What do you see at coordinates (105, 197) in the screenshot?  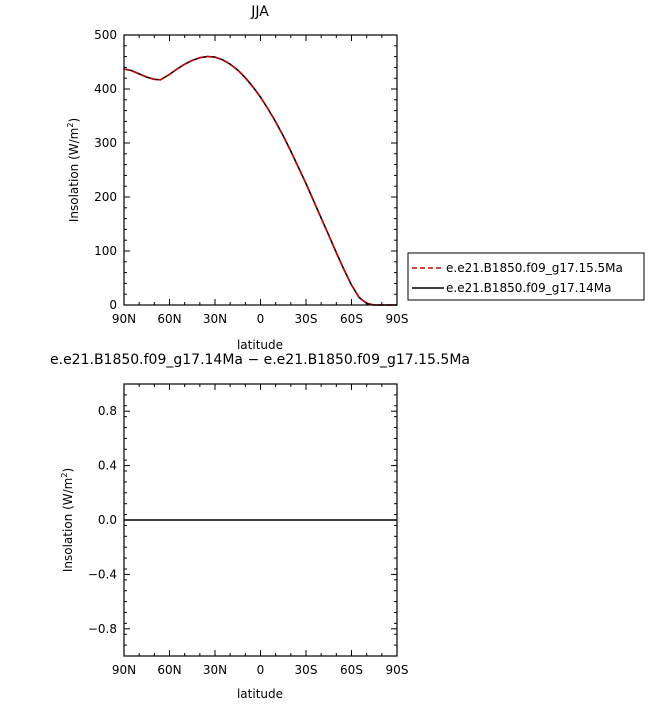 I see `y-tick-label: 200` at bounding box center [105, 197].